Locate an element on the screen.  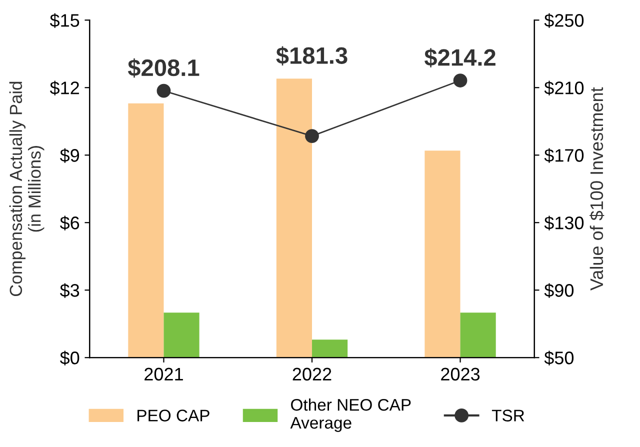
legend-label: TSR is located at coordinates (508, 416).